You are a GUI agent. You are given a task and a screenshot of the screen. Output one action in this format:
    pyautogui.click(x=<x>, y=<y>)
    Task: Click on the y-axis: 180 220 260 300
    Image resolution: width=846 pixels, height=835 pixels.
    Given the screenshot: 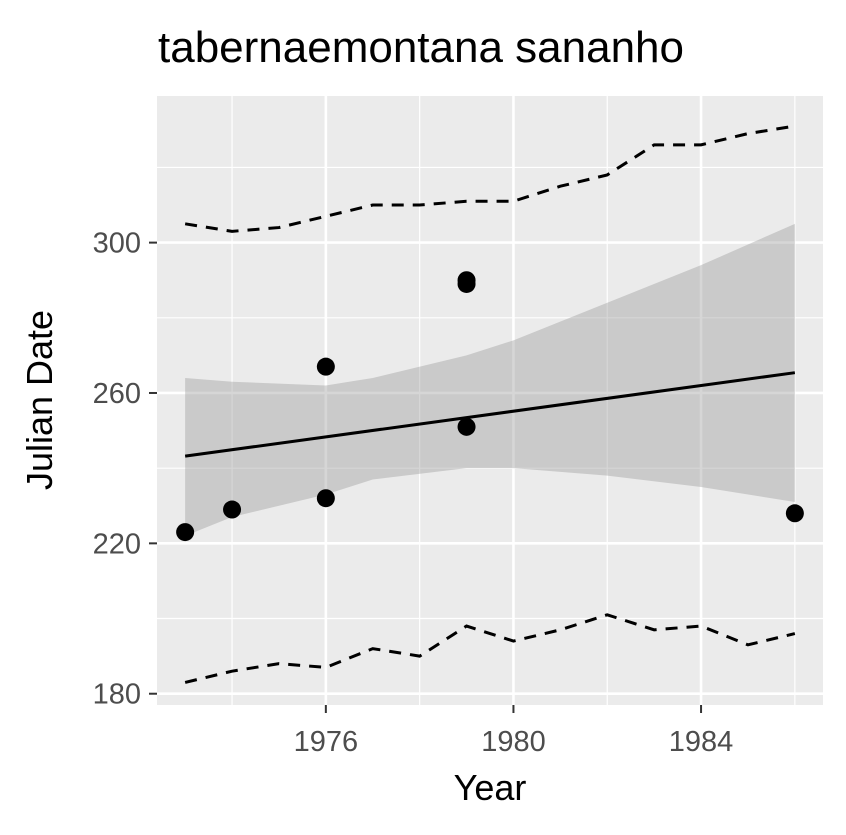 What is the action you would take?
    pyautogui.click(x=125, y=469)
    